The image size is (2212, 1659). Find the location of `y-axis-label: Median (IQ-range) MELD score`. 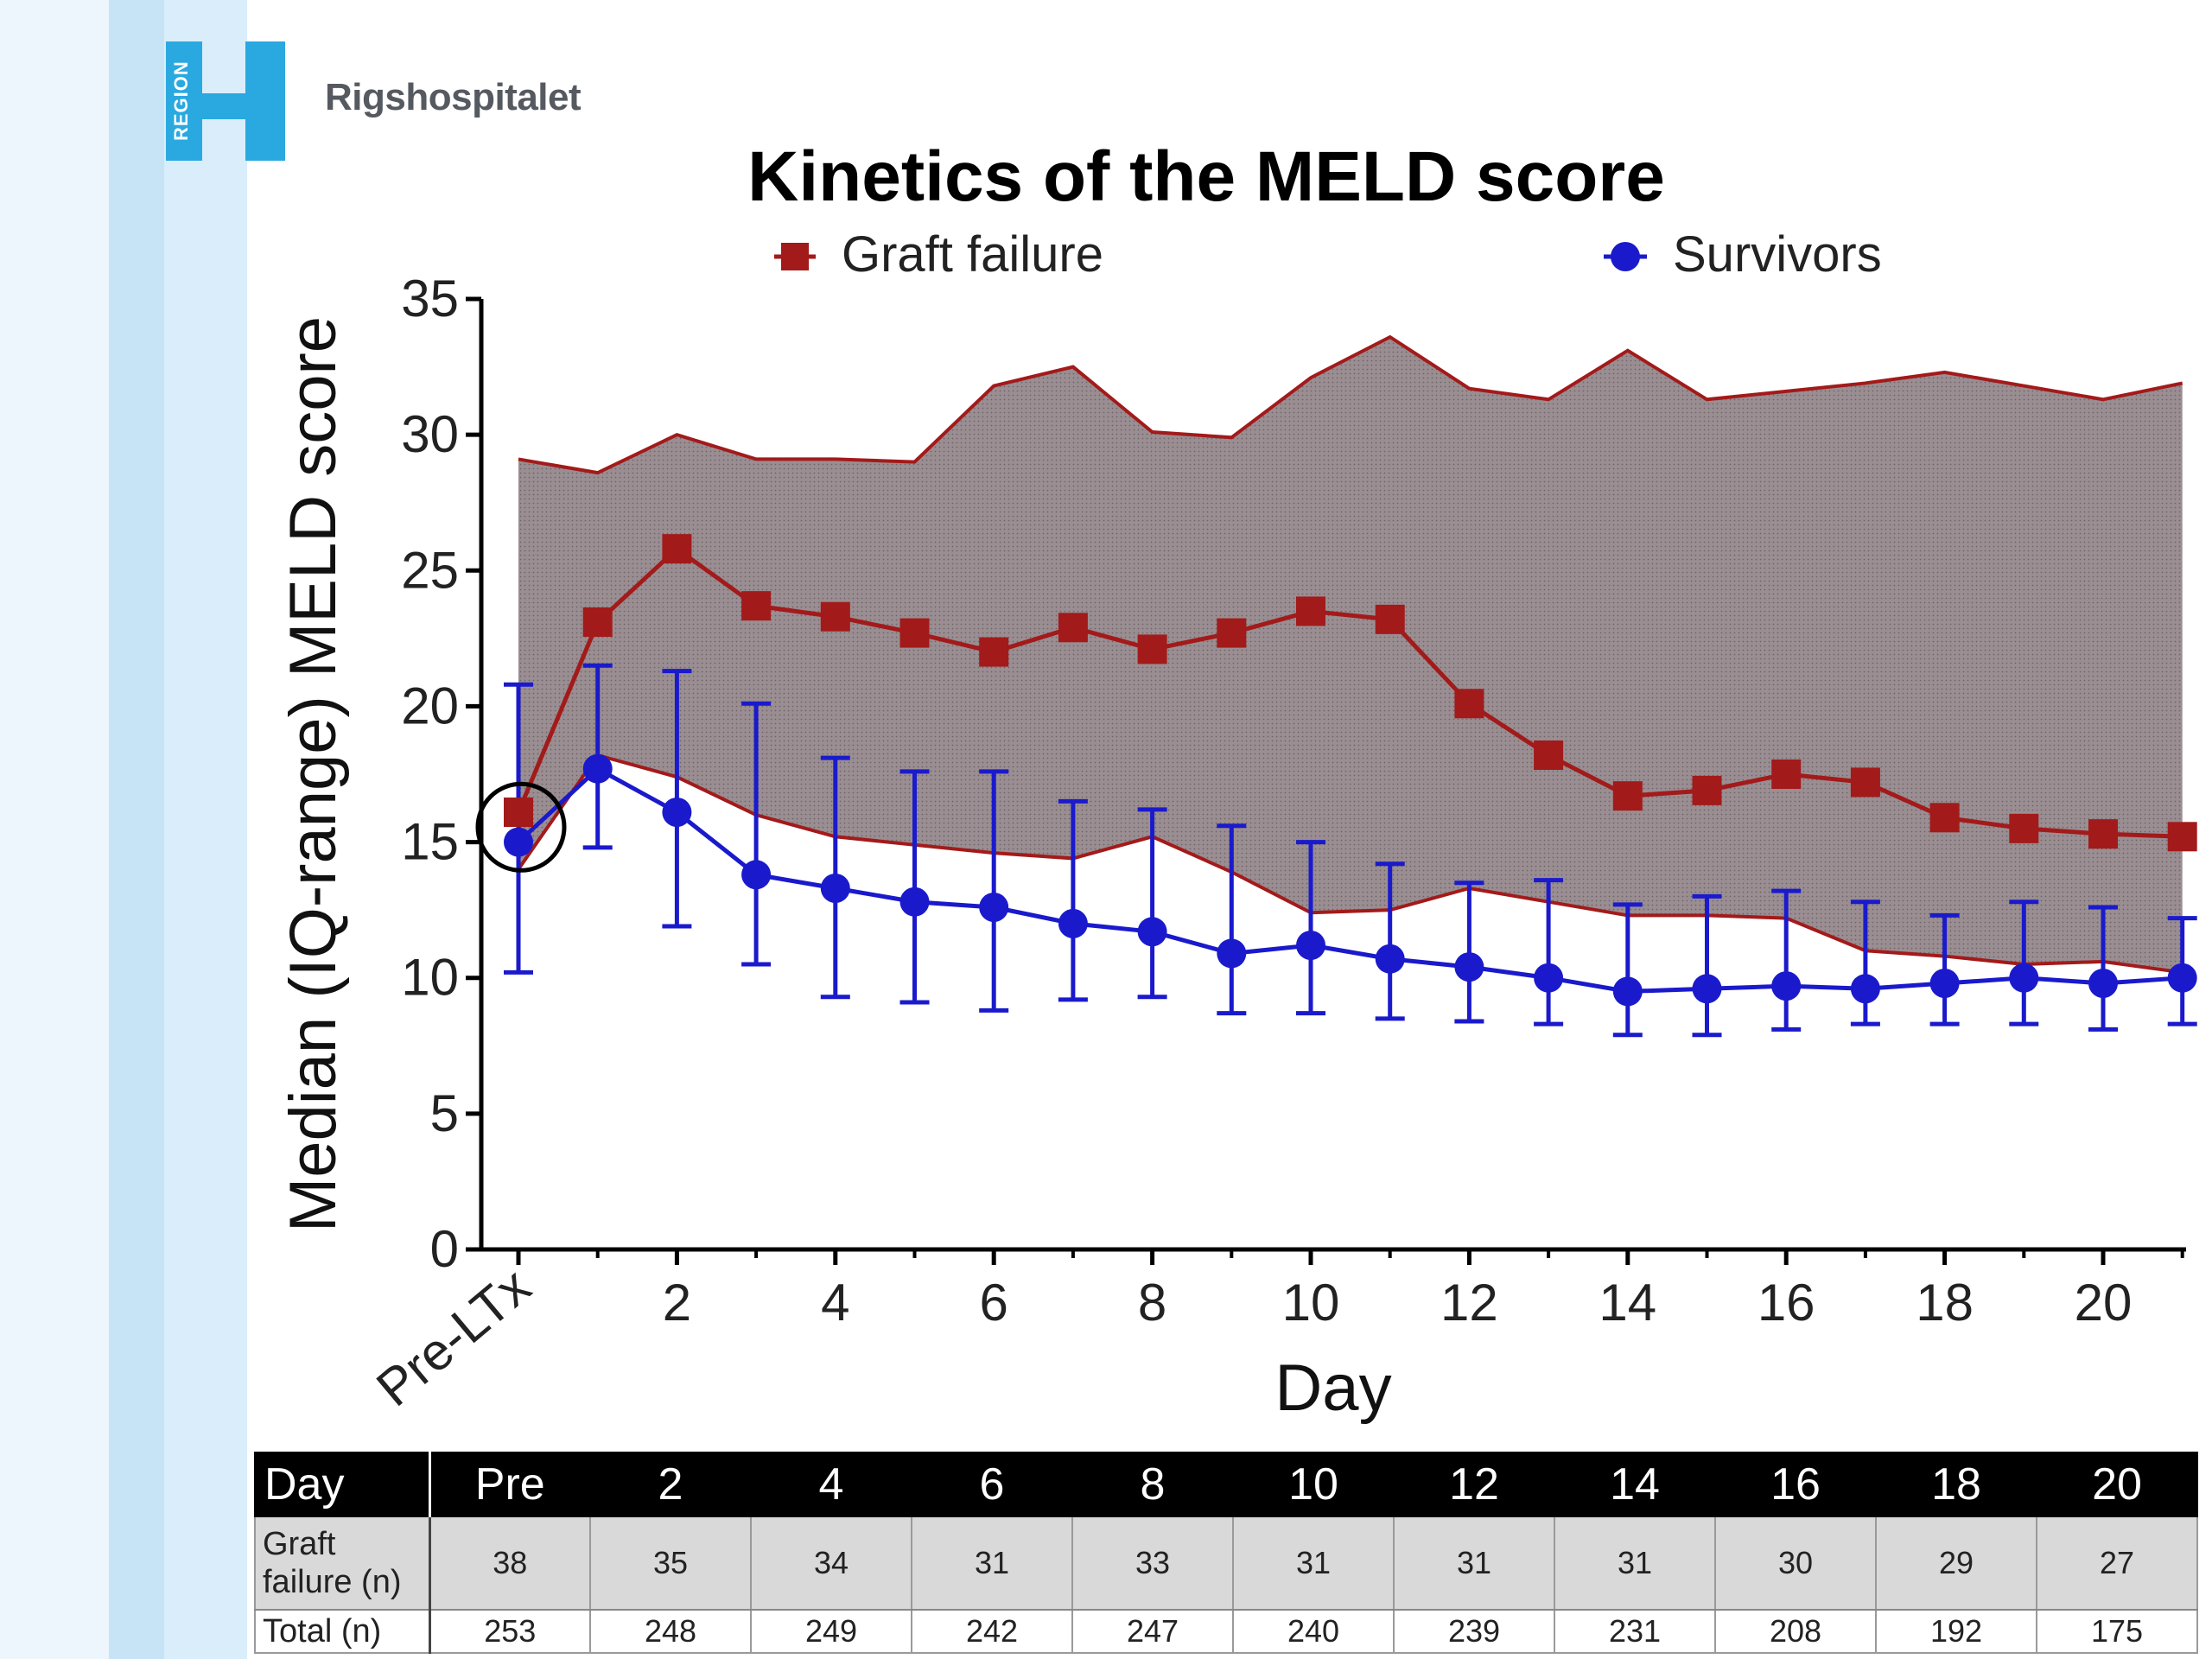

y-axis-label: Median (IQ-range) MELD score is located at coordinates (313, 774).